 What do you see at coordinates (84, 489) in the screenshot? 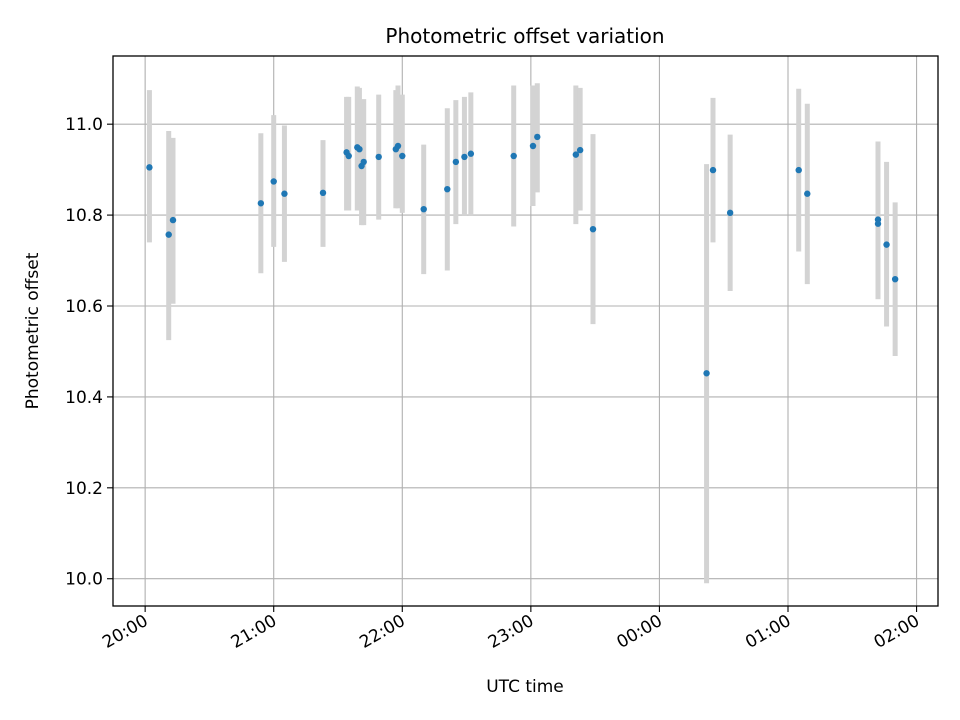
I see `y-tick-label: 10.2` at bounding box center [84, 489].